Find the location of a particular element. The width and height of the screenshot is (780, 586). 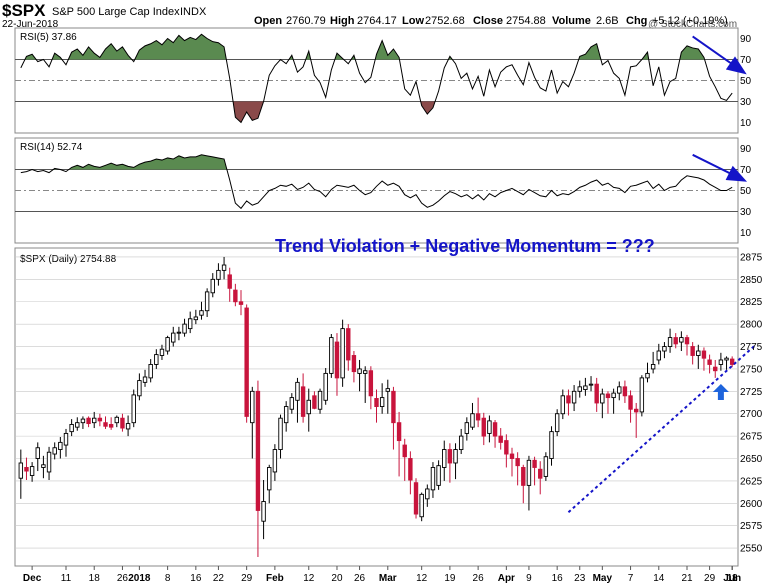

rsi5-line is located at coordinates (376, 78).